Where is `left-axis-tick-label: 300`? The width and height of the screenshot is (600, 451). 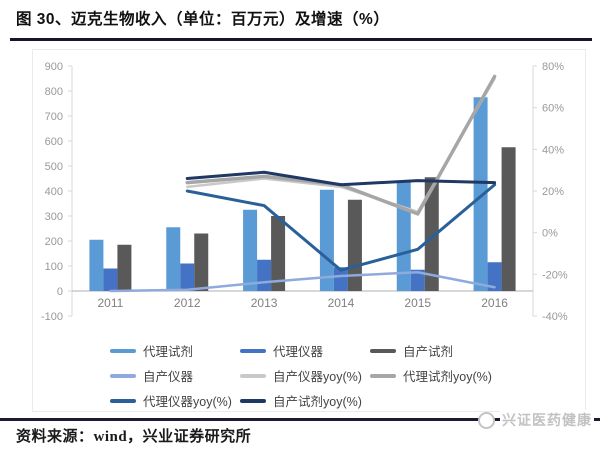
left-axis-tick-label: 300 is located at coordinates (54, 217).